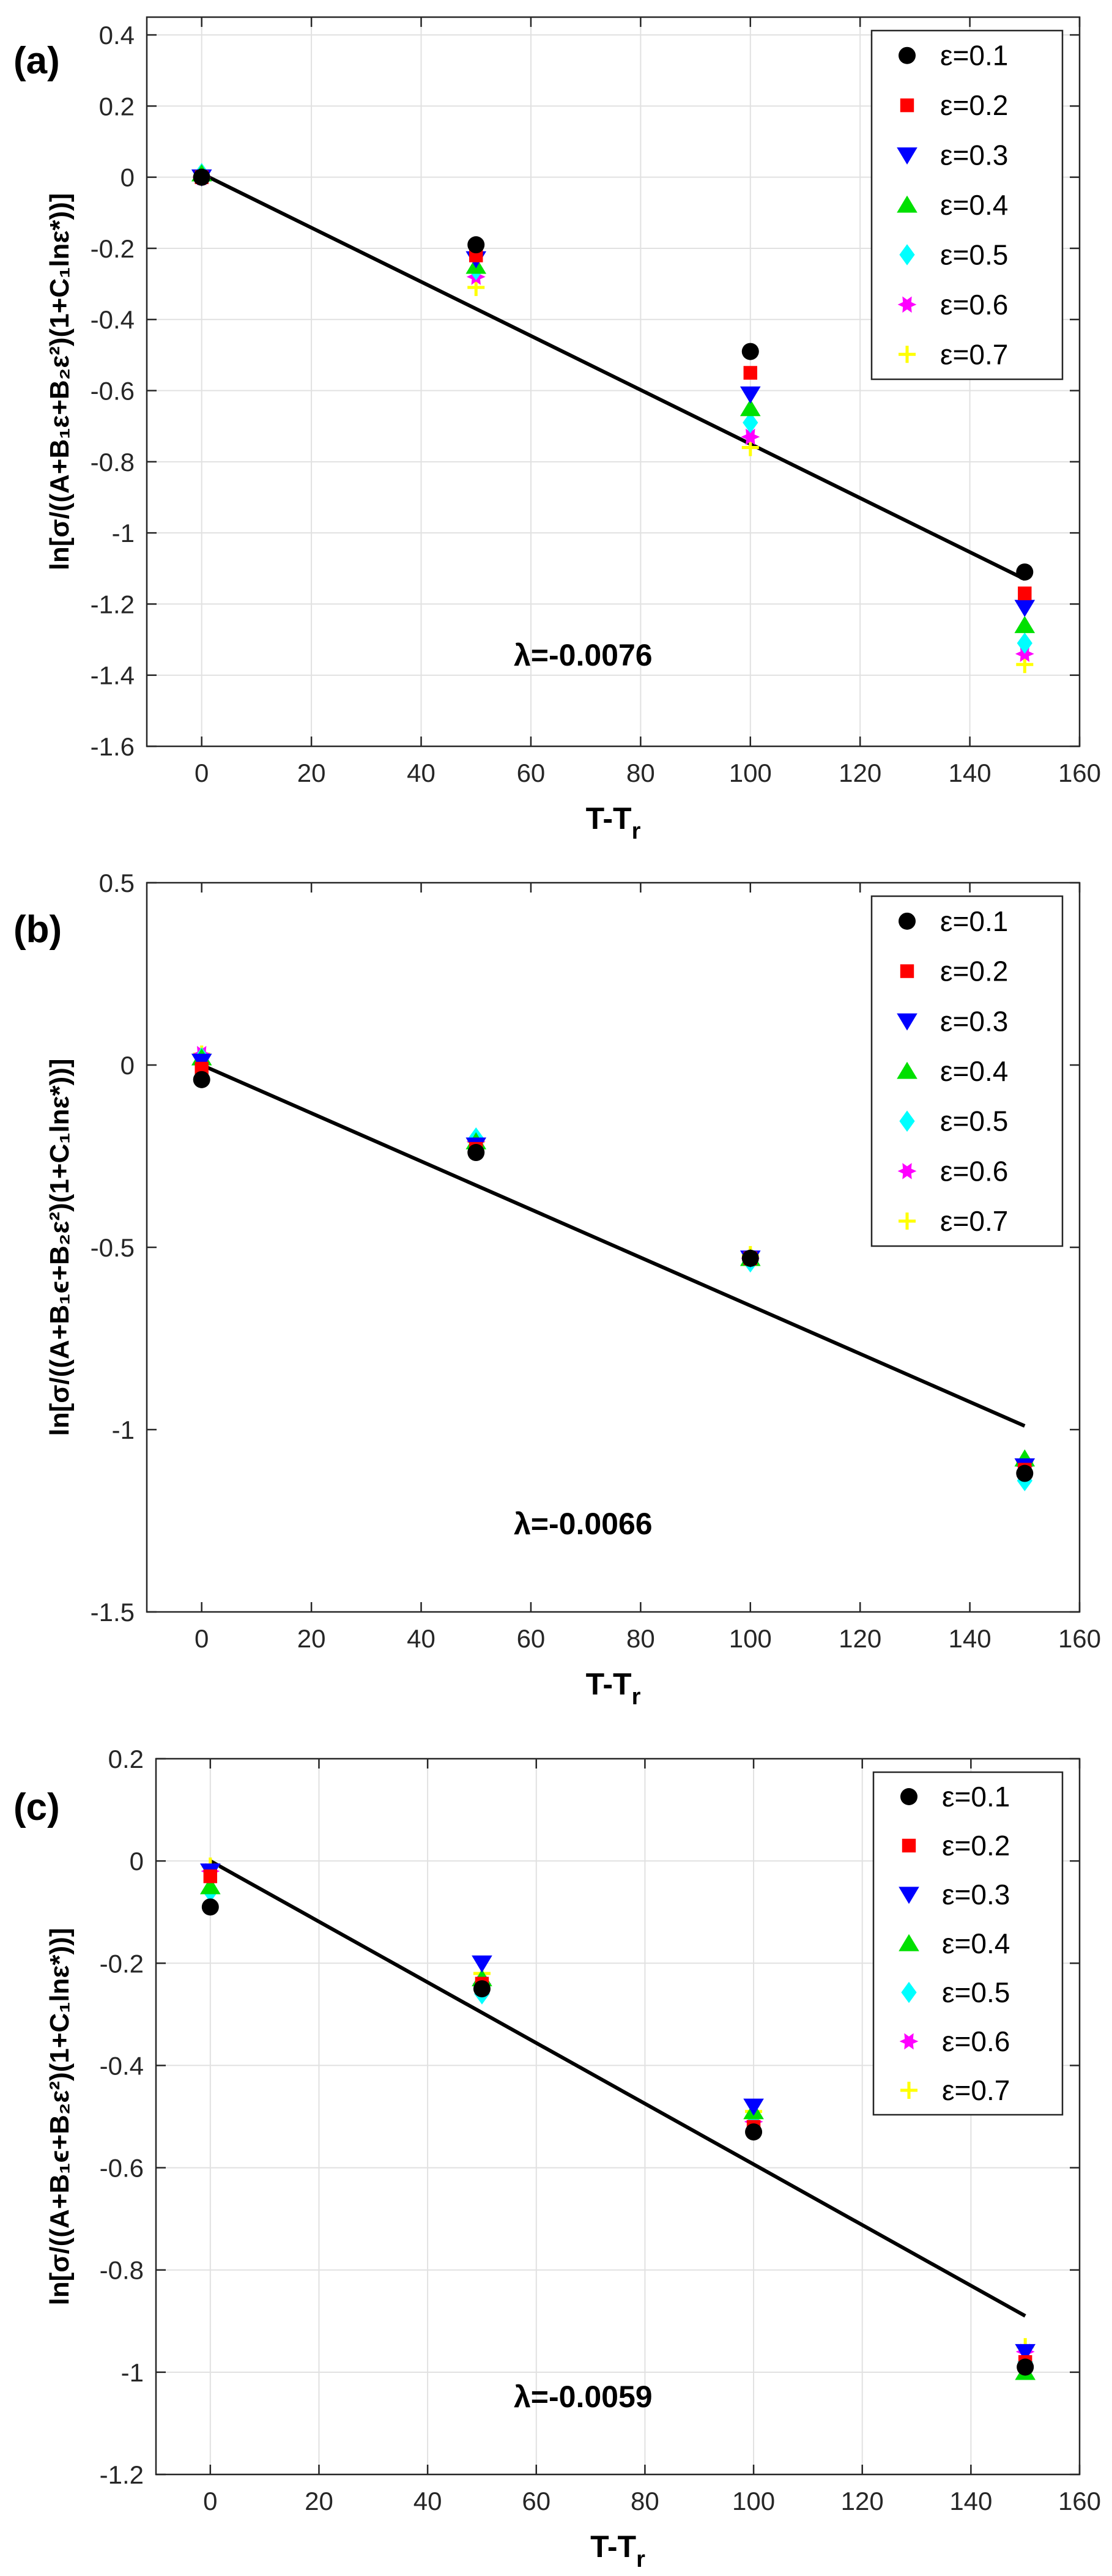 The height and width of the screenshot is (2576, 1112). What do you see at coordinates (583, 2397) in the screenshot?
I see `lambda-annotation: λ=-0.0059` at bounding box center [583, 2397].